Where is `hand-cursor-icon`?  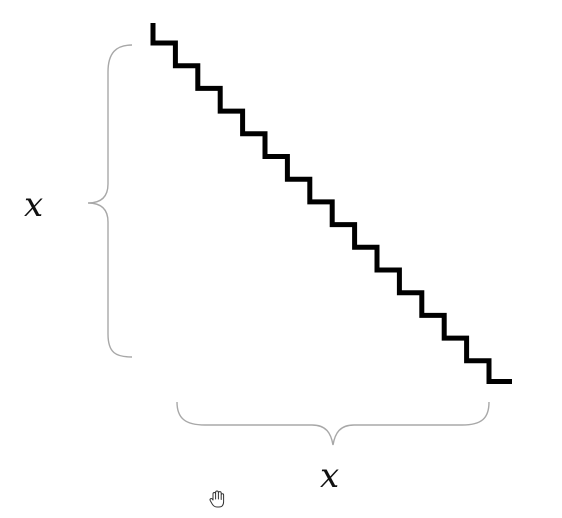 hand-cursor-icon is located at coordinates (217, 499).